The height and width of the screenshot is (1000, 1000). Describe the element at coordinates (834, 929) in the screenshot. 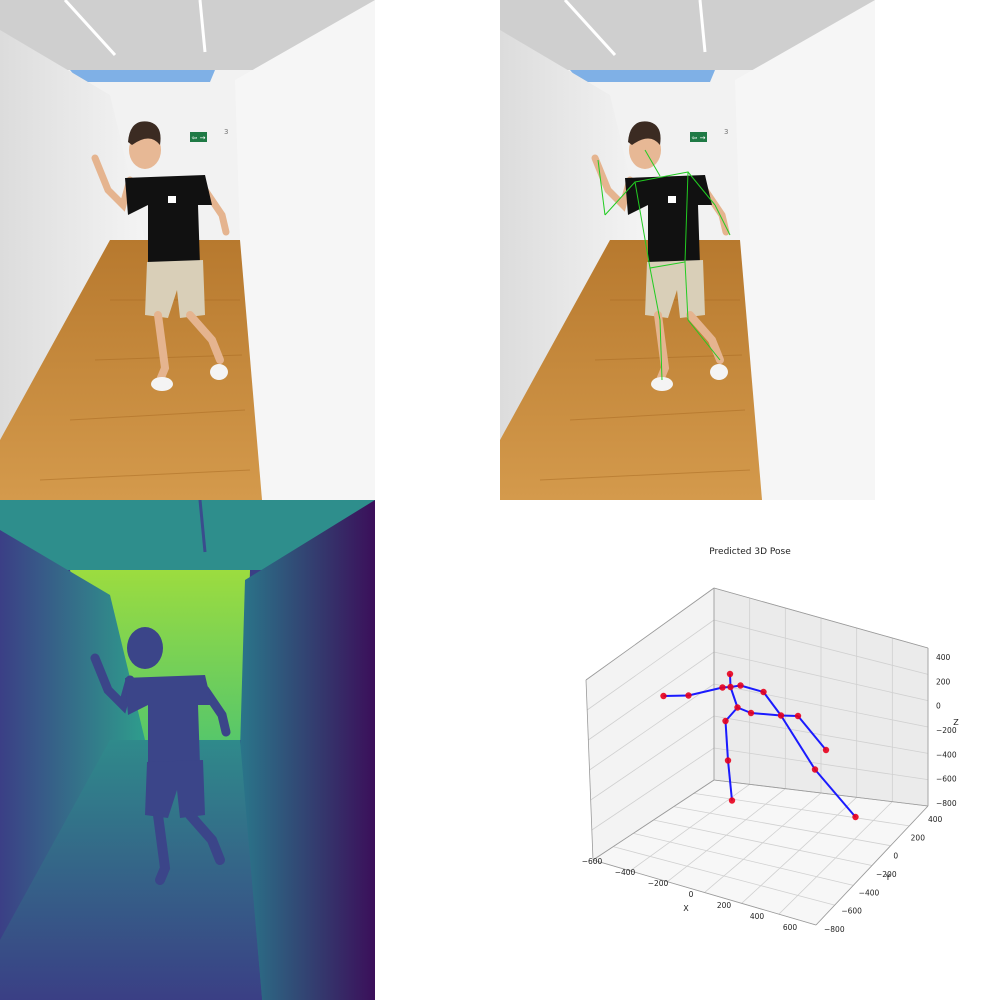

I see `y-tick-label: −800` at that location.